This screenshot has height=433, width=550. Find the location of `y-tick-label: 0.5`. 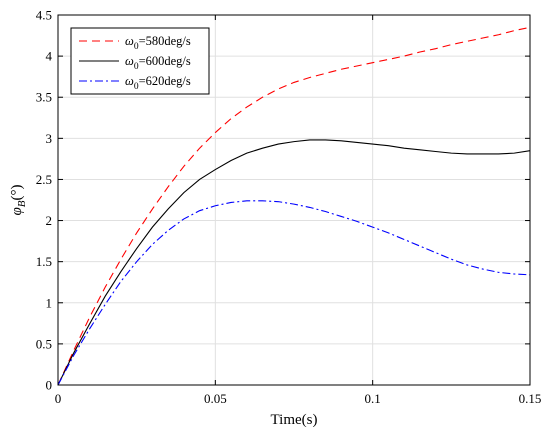

y-tick-label: 0.5 is located at coordinates (44, 343).